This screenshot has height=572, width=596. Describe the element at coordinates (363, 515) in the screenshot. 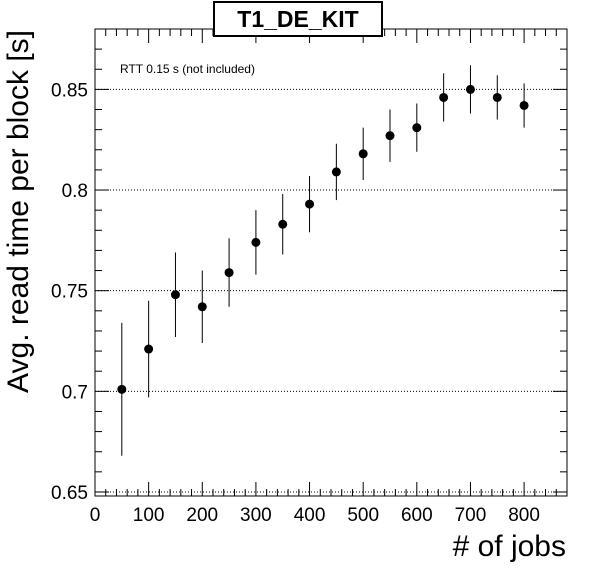

I see `x-tick-label: 500` at that location.